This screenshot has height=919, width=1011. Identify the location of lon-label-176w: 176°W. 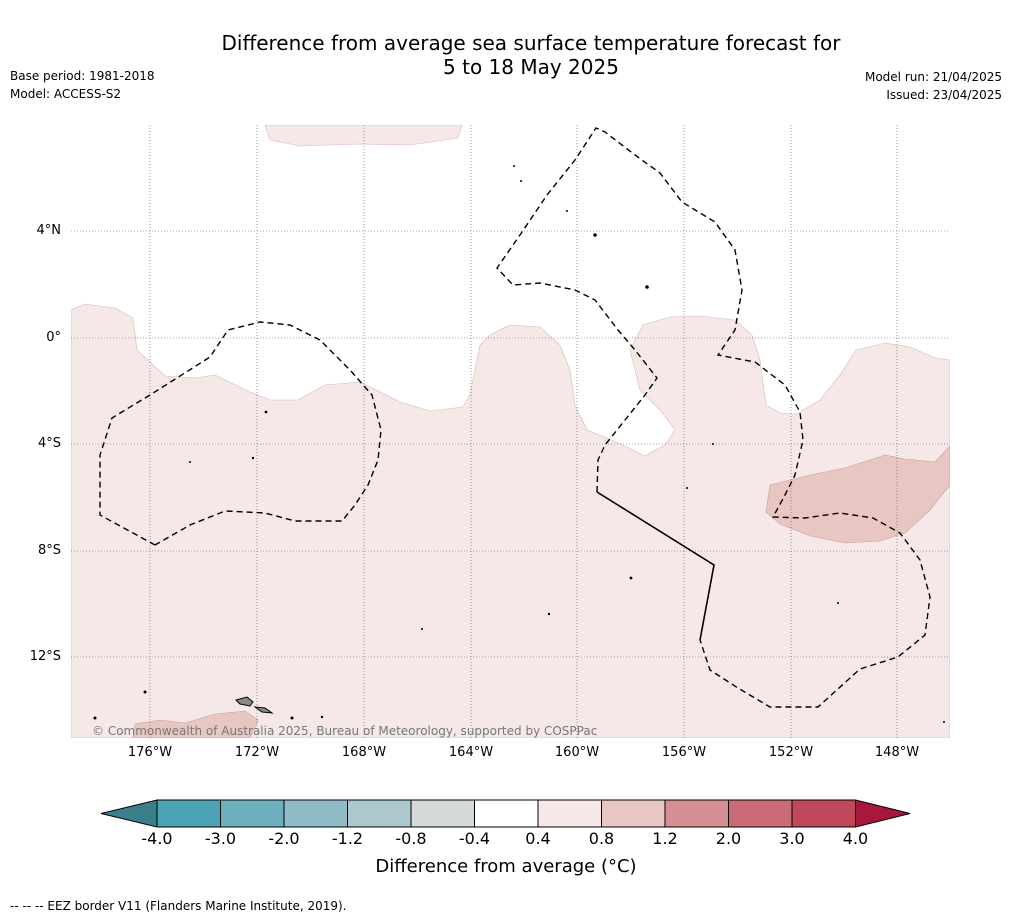
(150, 752).